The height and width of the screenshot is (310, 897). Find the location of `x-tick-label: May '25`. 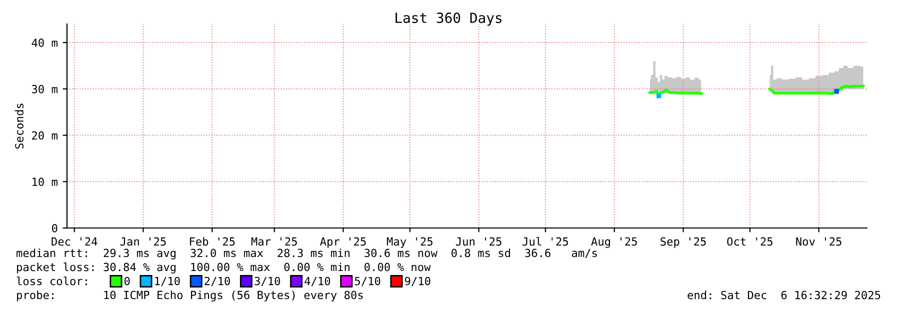

x-tick-label: May '25 is located at coordinates (409, 242).